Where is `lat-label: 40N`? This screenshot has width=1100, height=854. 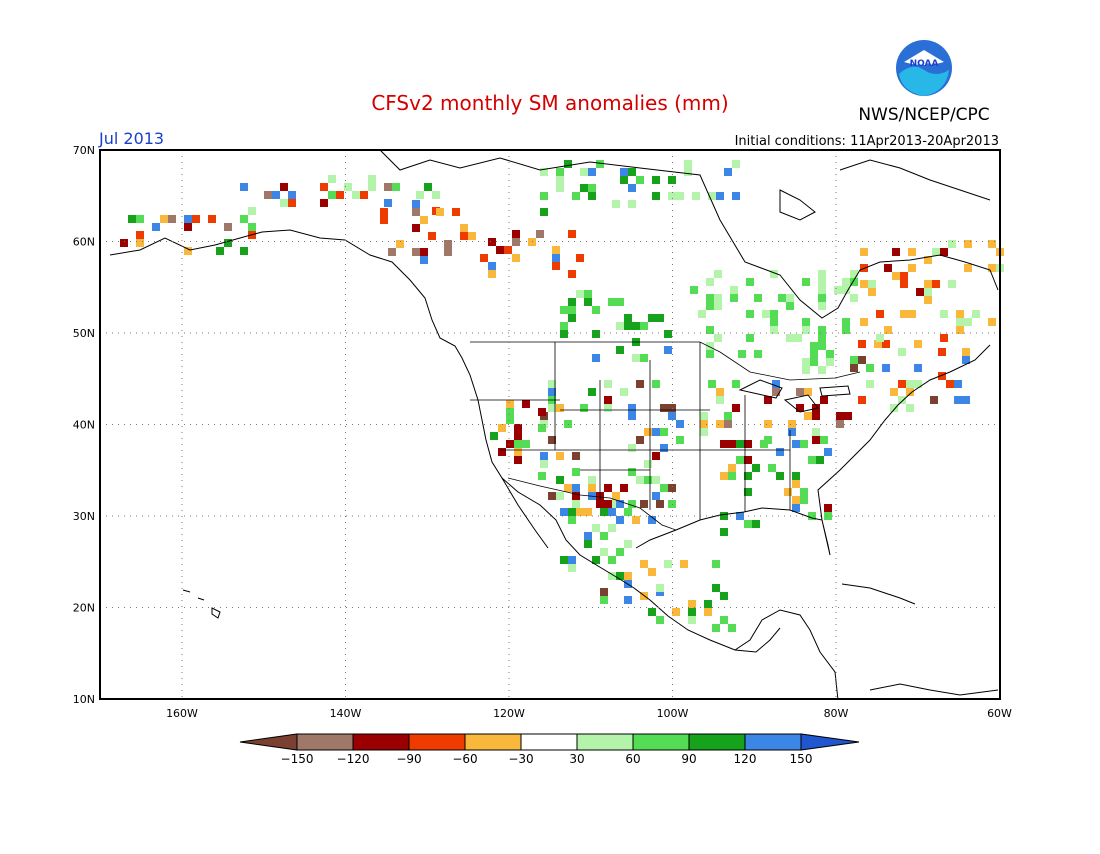
lat-label: 40N is located at coordinates (84, 425).